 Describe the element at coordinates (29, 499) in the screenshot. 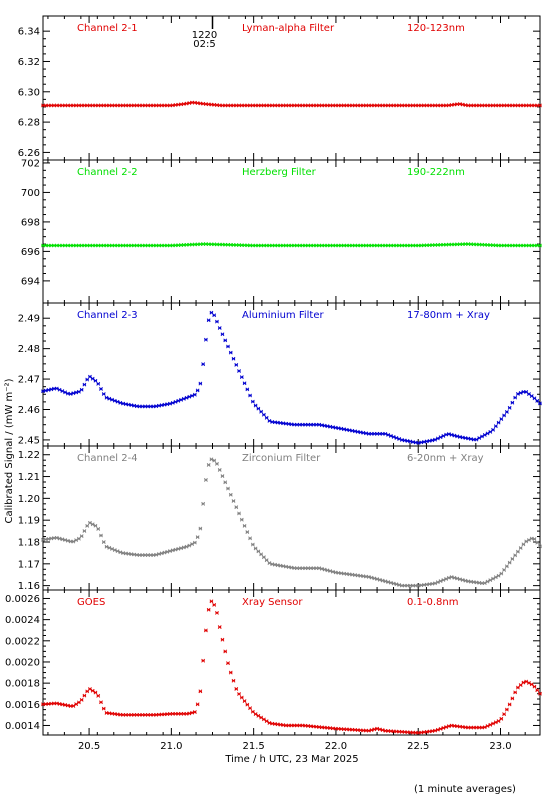

I see `y-tick-label: 1.20` at that location.